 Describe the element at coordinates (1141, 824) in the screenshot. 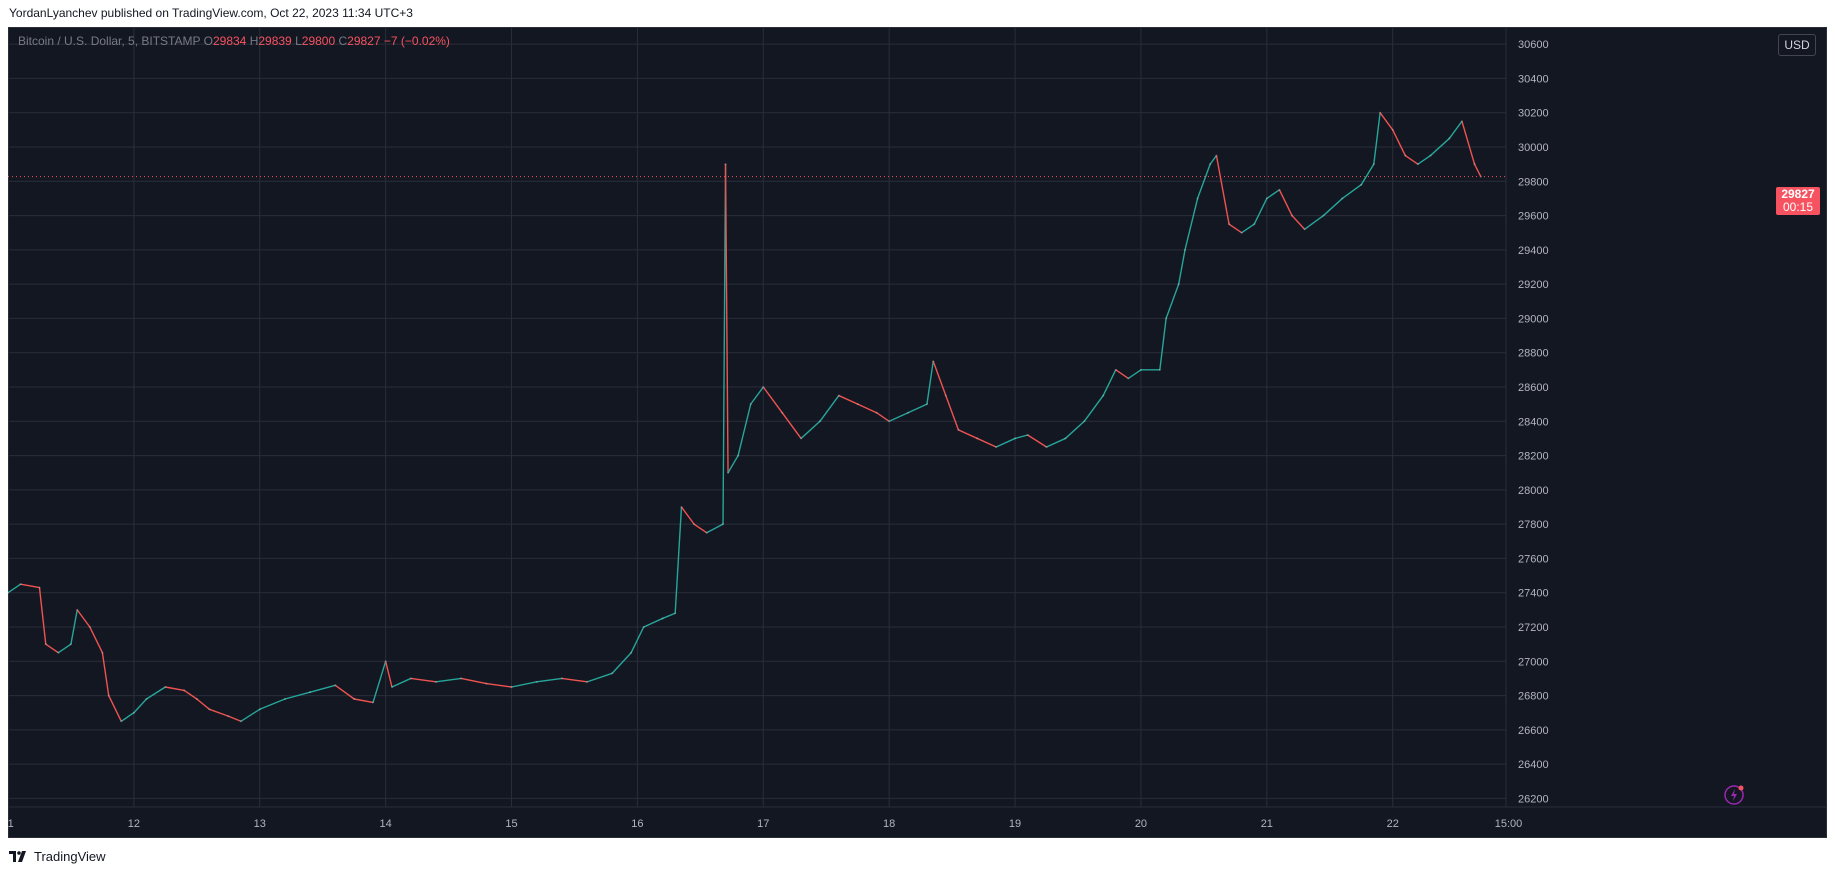

I see `x-tick-label: 20` at that location.